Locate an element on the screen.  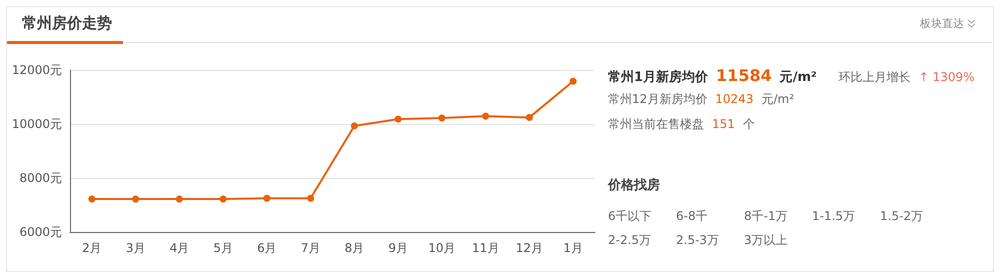
text: 151 is located at coordinates (723, 124).